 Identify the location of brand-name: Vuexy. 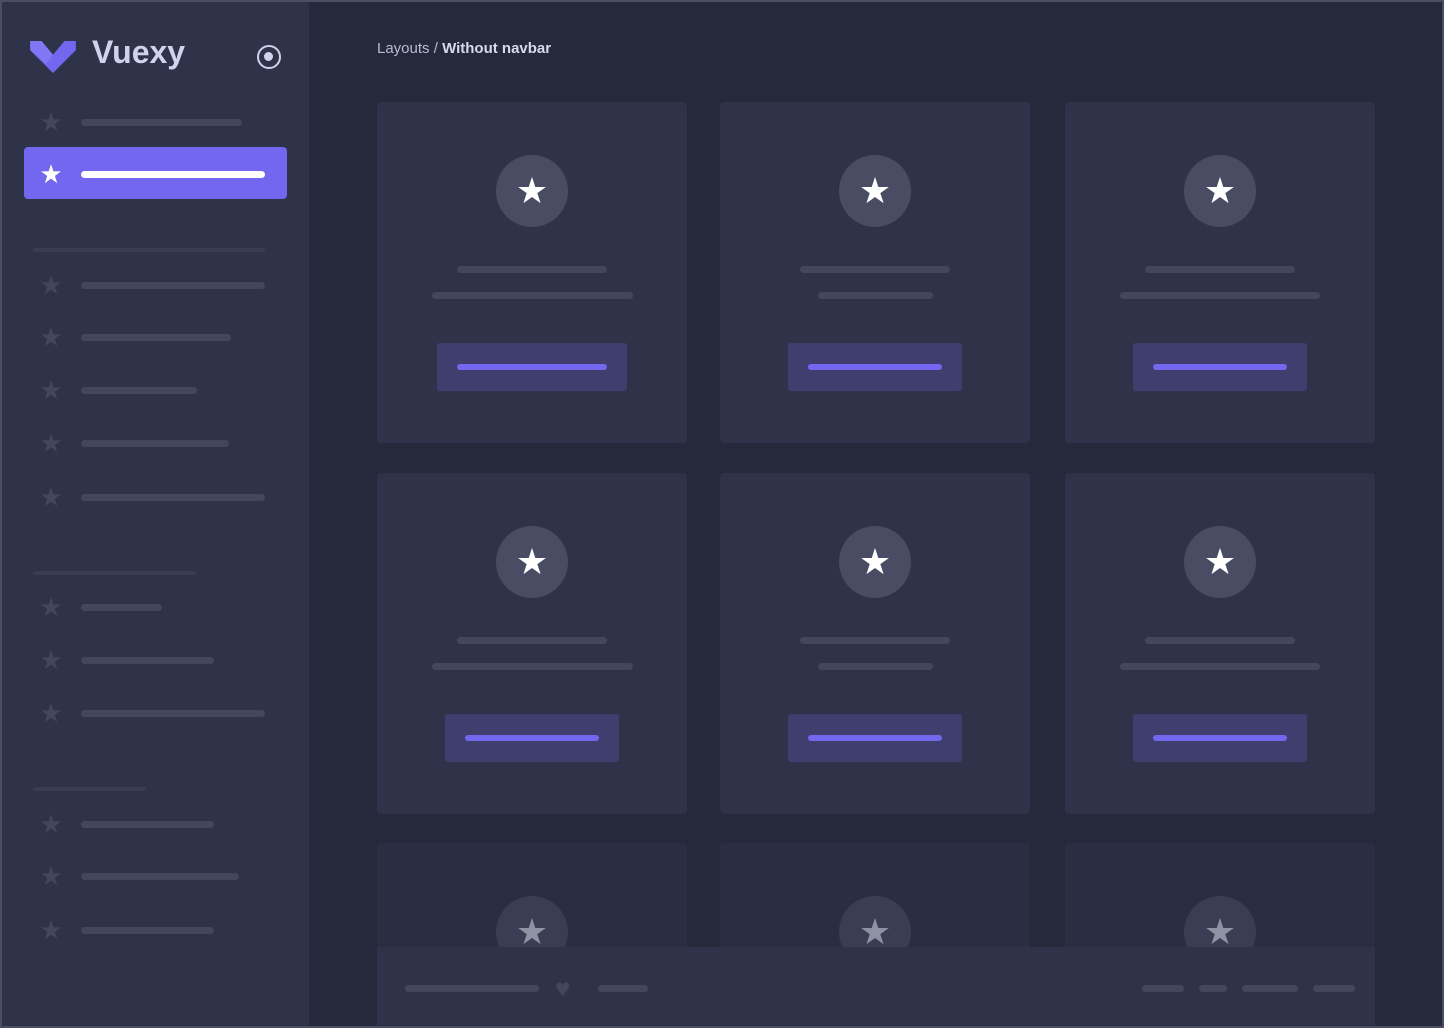
(139, 52).